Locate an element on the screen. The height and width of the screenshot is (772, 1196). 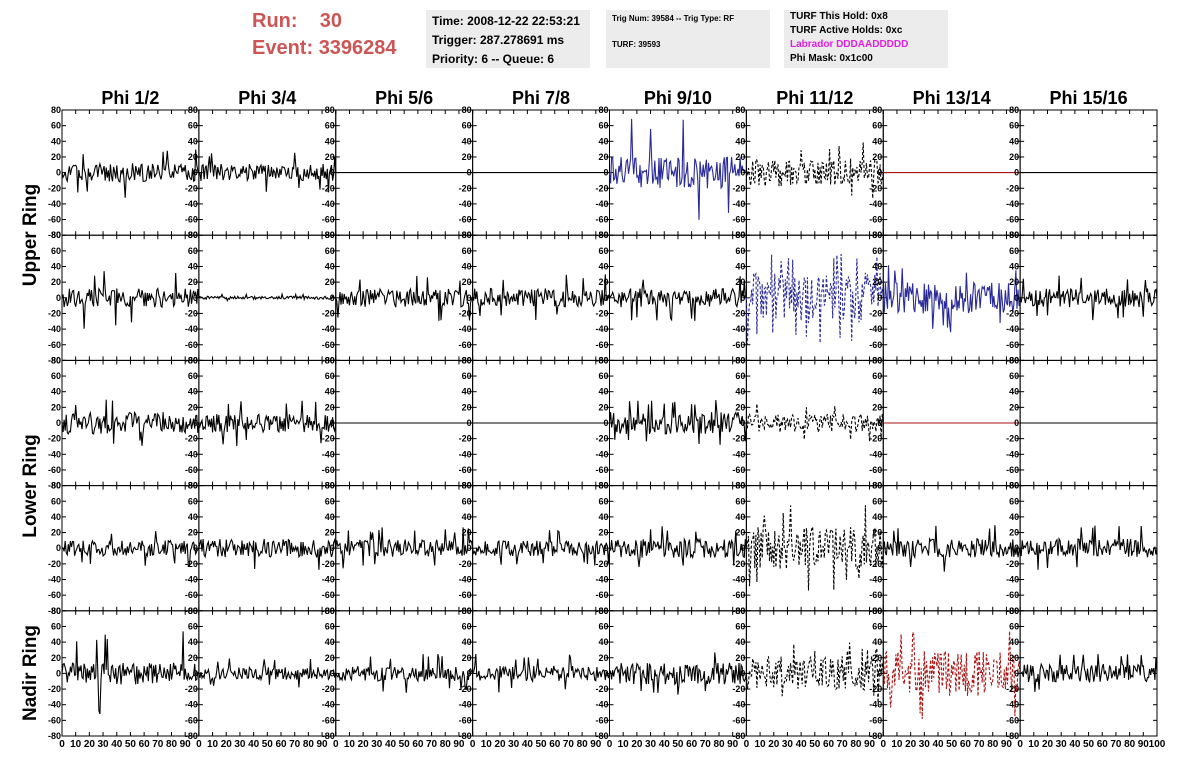
x-tick-label: 20 is located at coordinates (500, 744).